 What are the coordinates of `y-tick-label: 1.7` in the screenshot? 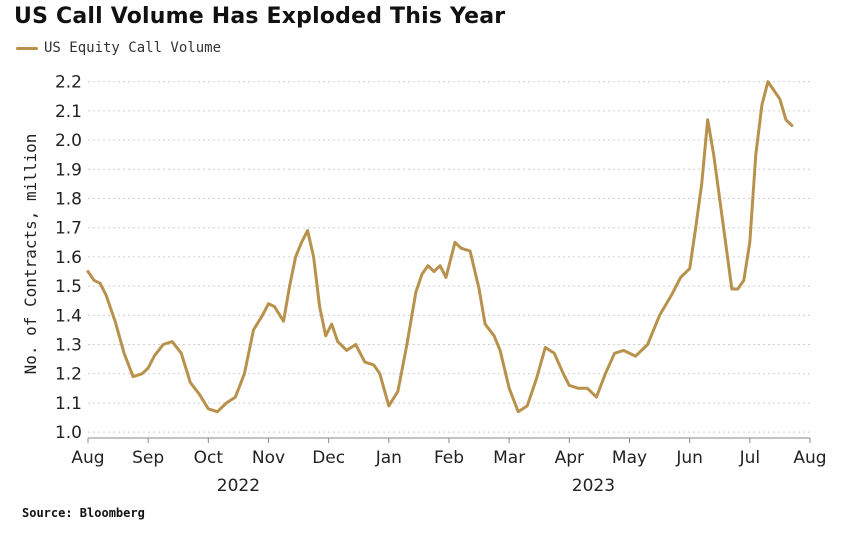 It's located at (68, 229).